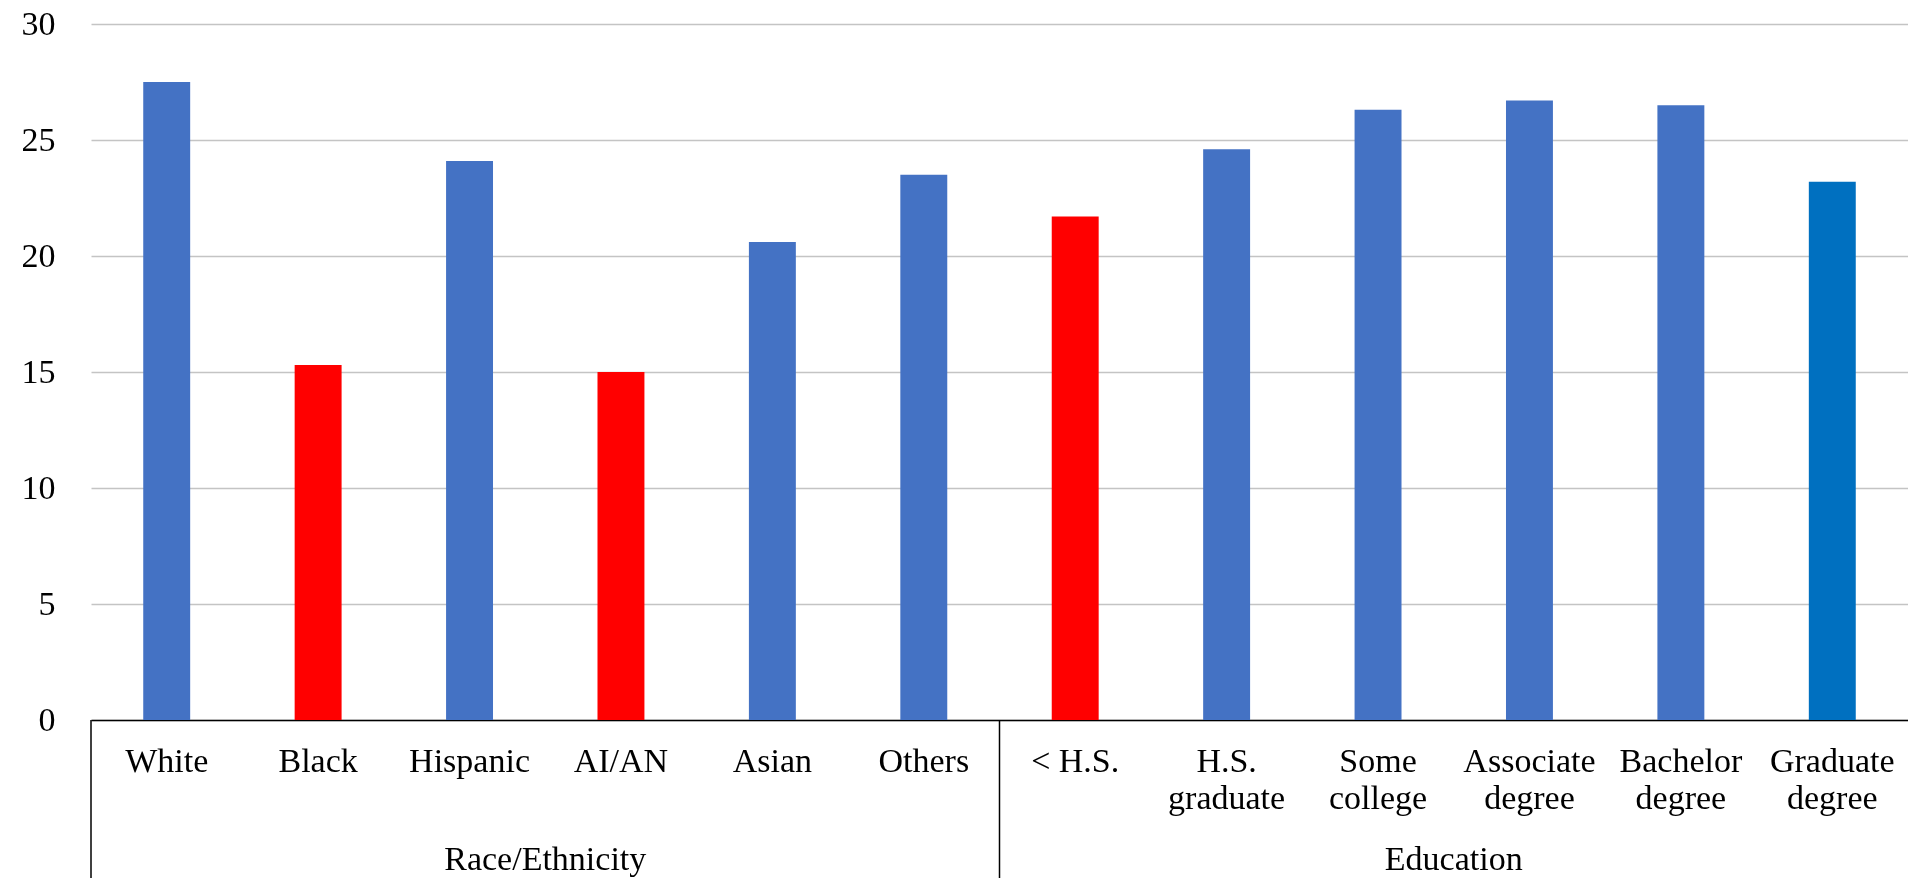 This screenshot has height=878, width=1908. I want to click on x-tick-label: Hispanic, so click(469, 760).